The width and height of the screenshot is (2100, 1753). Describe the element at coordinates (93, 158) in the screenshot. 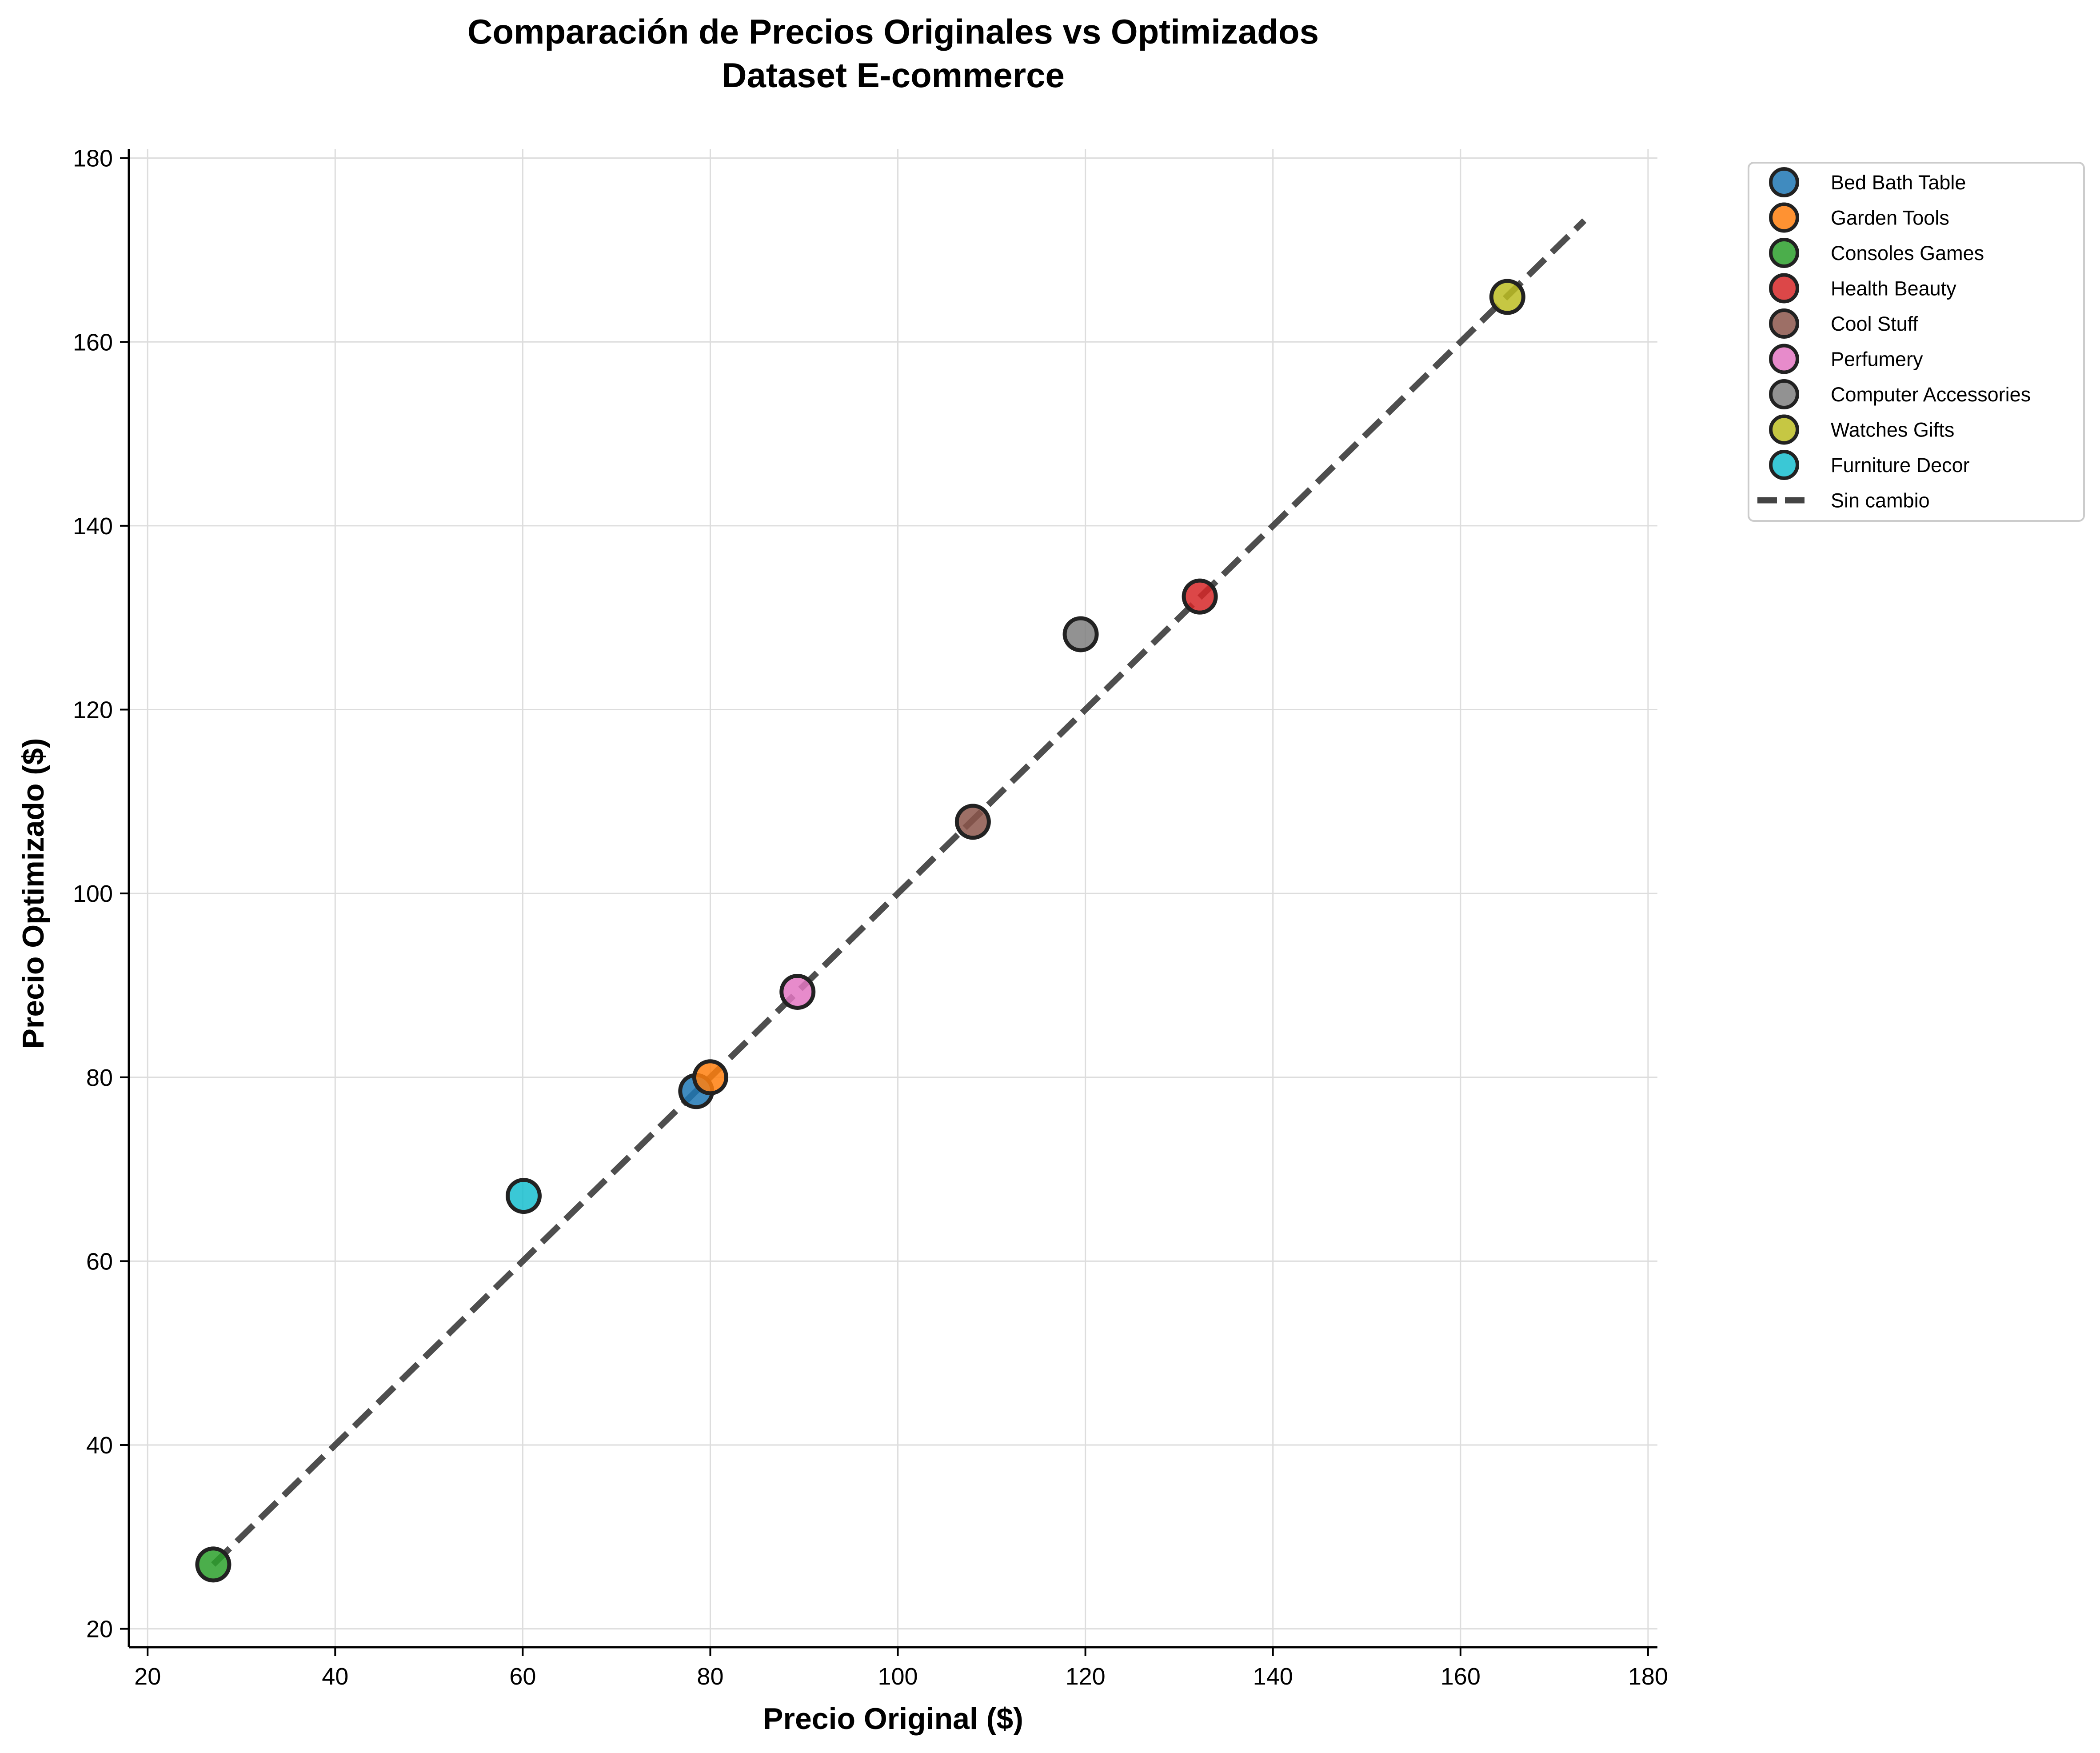

I see `y-tick-label: 180` at that location.